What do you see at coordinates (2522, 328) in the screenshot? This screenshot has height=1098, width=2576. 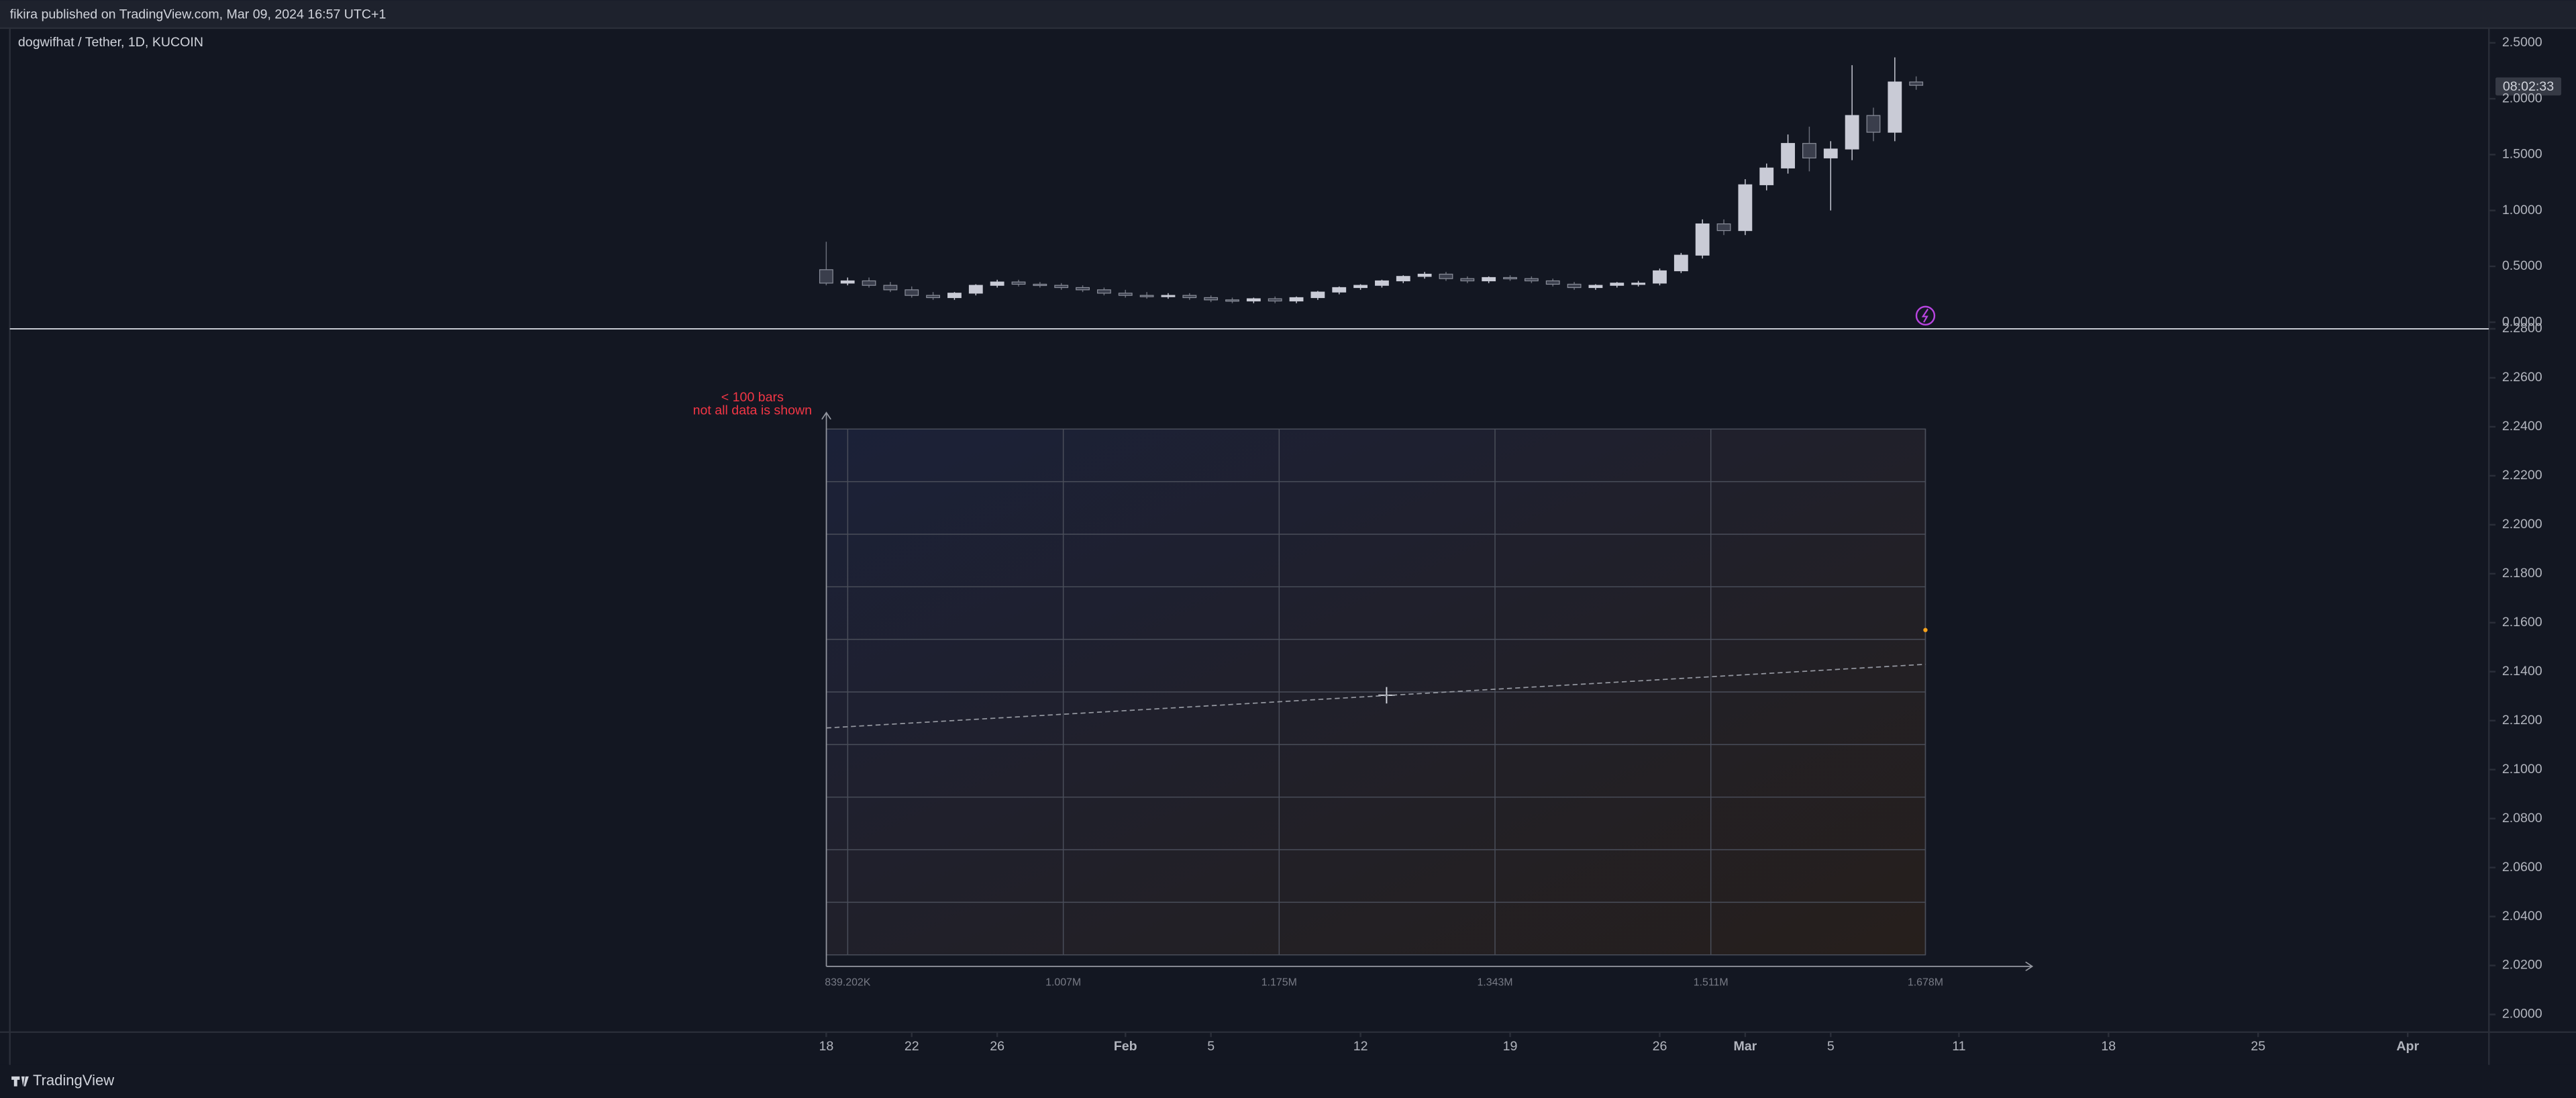 I see `y-tick-label: 2.2800` at bounding box center [2522, 328].